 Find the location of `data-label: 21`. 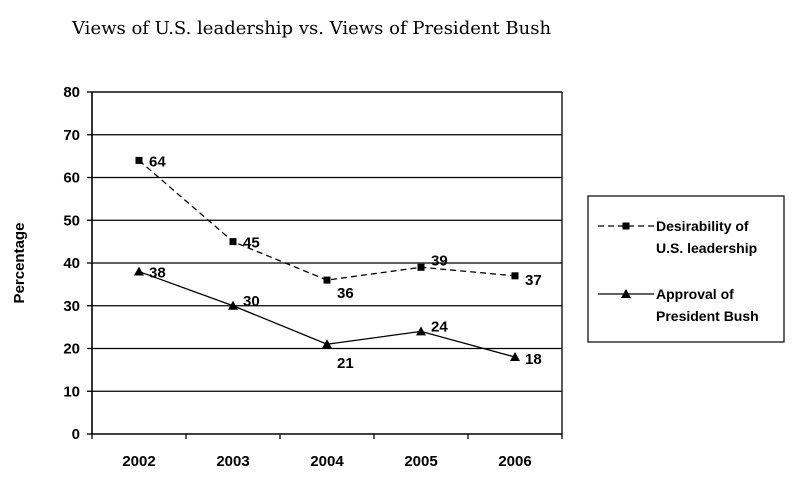

data-label: 21 is located at coordinates (345, 363).